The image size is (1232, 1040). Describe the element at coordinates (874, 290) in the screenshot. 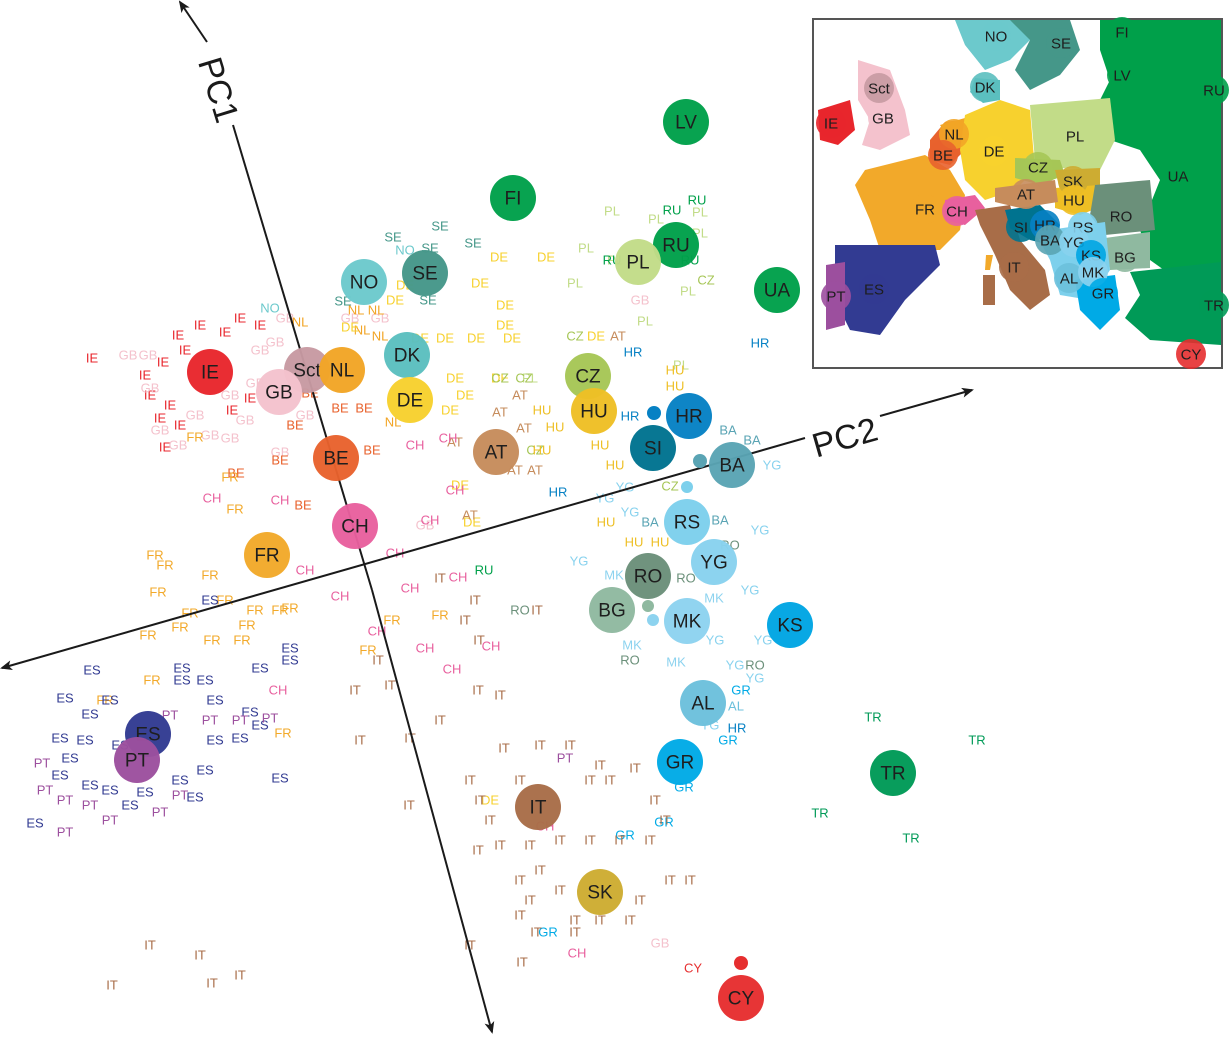

I see `inset-country-label: ES` at that location.